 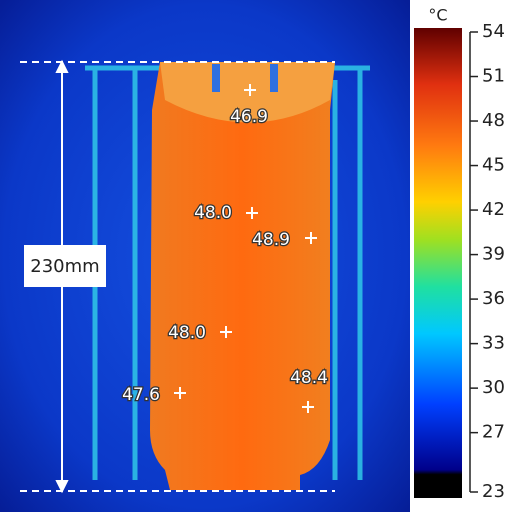 I want to click on reading: 48.9, so click(x=271, y=240).